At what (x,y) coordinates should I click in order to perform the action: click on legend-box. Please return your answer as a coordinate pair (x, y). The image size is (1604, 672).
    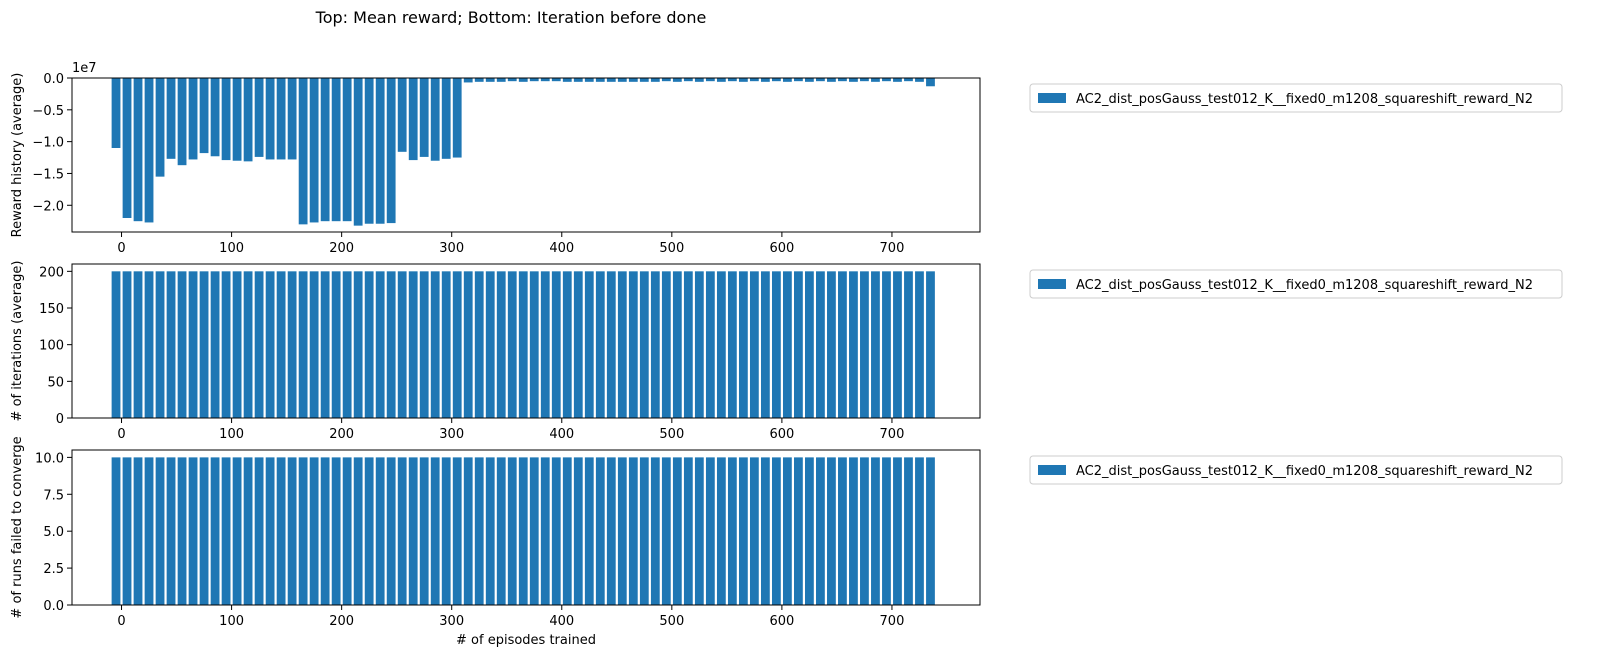
    Looking at the image, I should click on (1296, 284).